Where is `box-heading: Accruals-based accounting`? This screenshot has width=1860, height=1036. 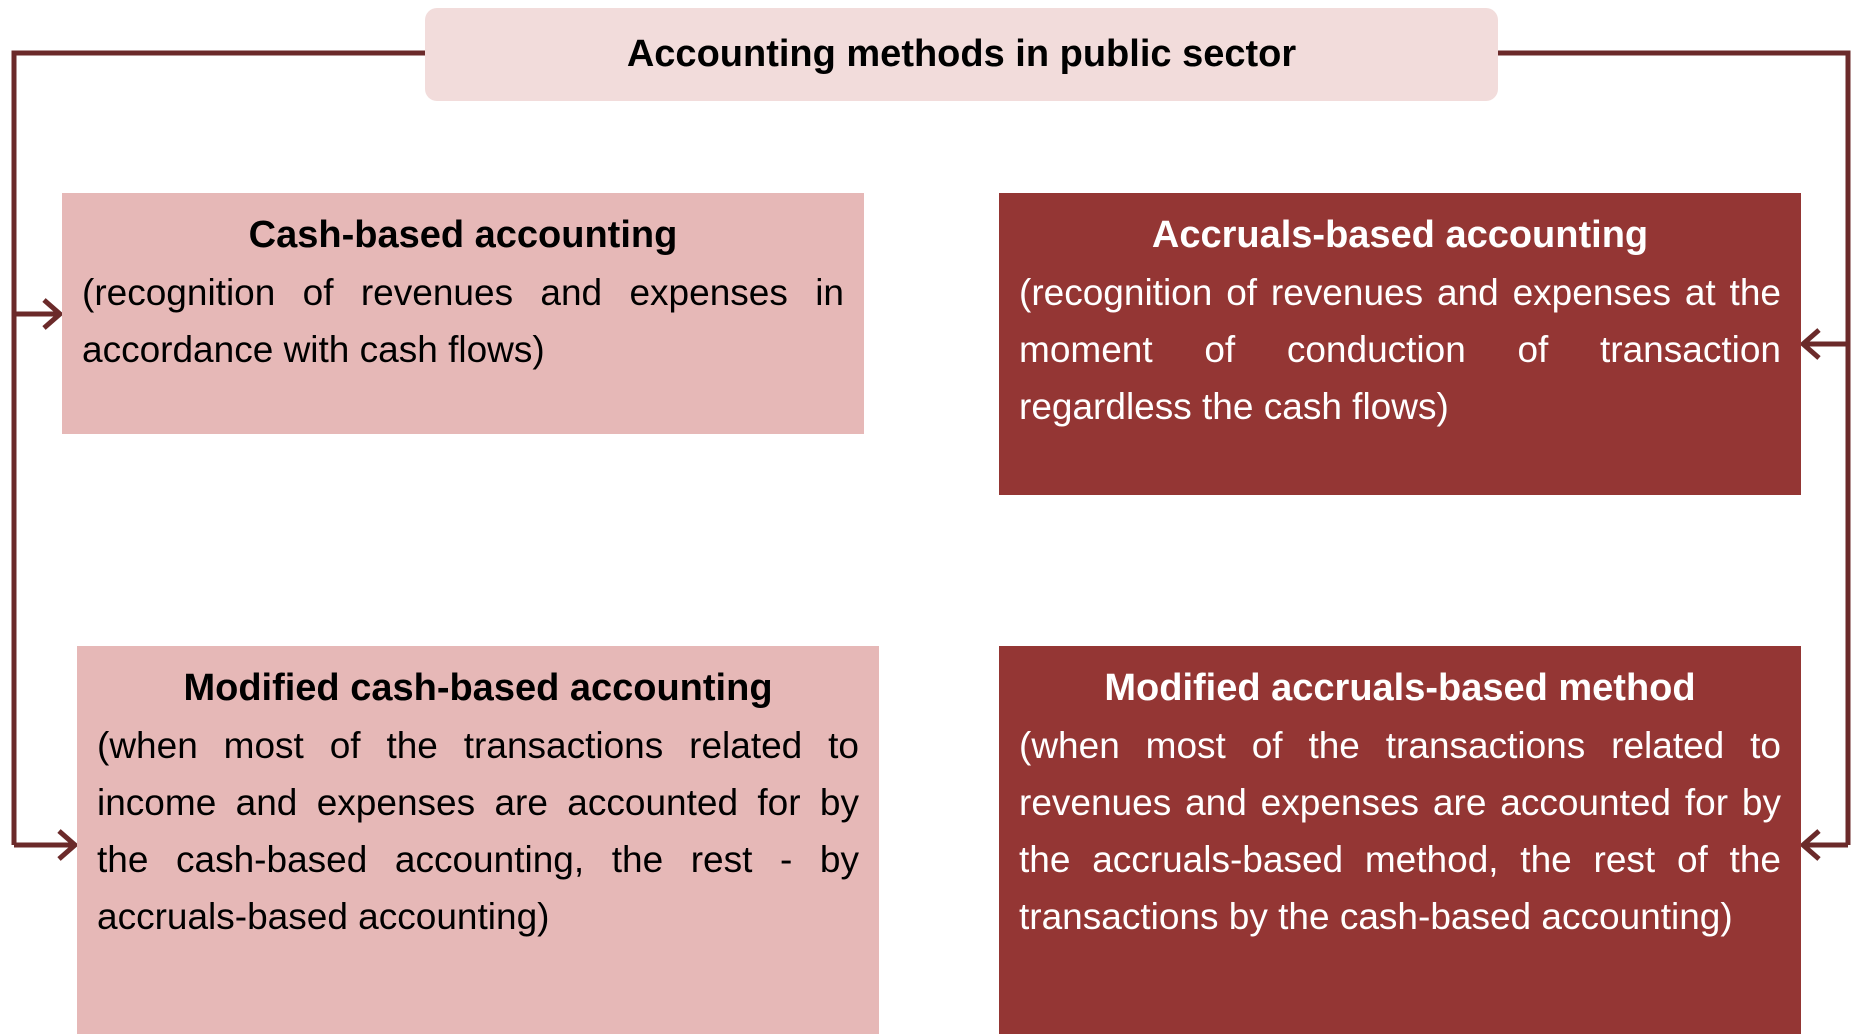
box-heading: Accruals-based accounting is located at coordinates (1400, 235).